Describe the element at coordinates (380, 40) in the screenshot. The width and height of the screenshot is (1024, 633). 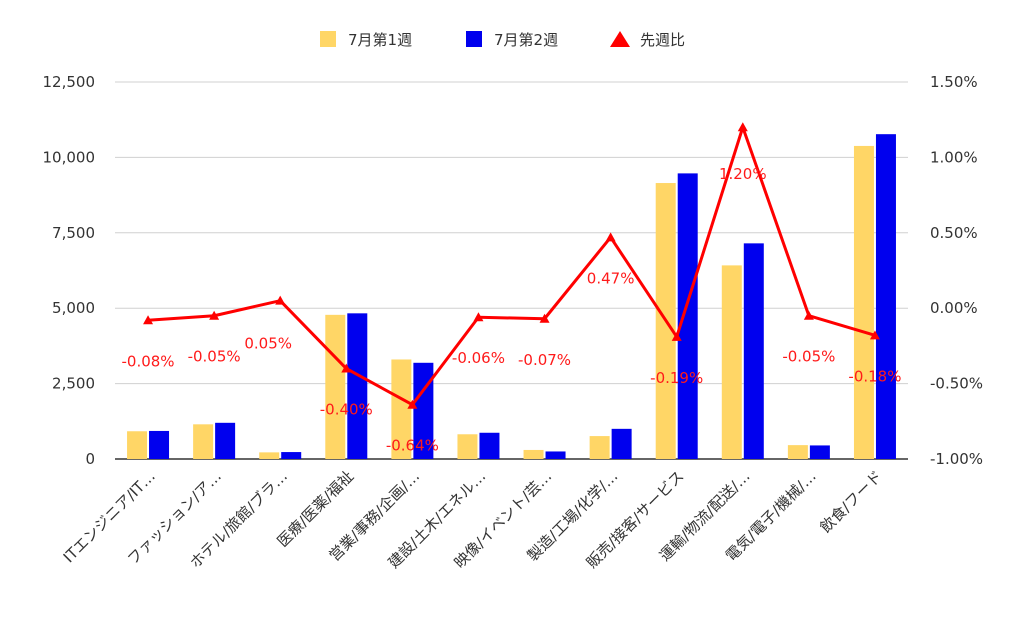
I see `legend-label-week1: 7月第1週` at that location.